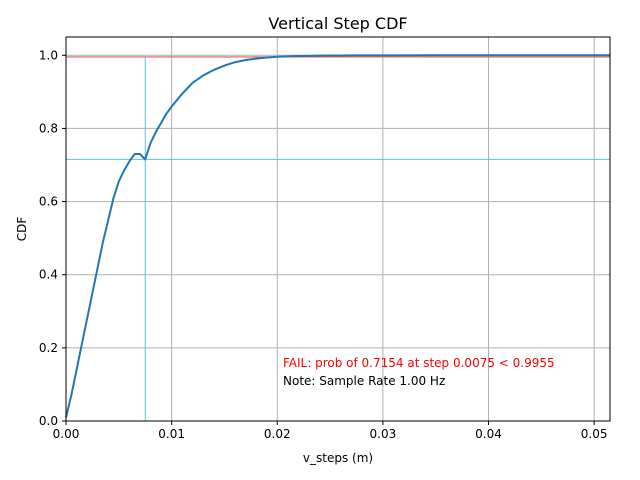 The height and width of the screenshot is (480, 640). Describe the element at coordinates (66, 434) in the screenshot. I see `x-tick-label: 0.00` at that location.